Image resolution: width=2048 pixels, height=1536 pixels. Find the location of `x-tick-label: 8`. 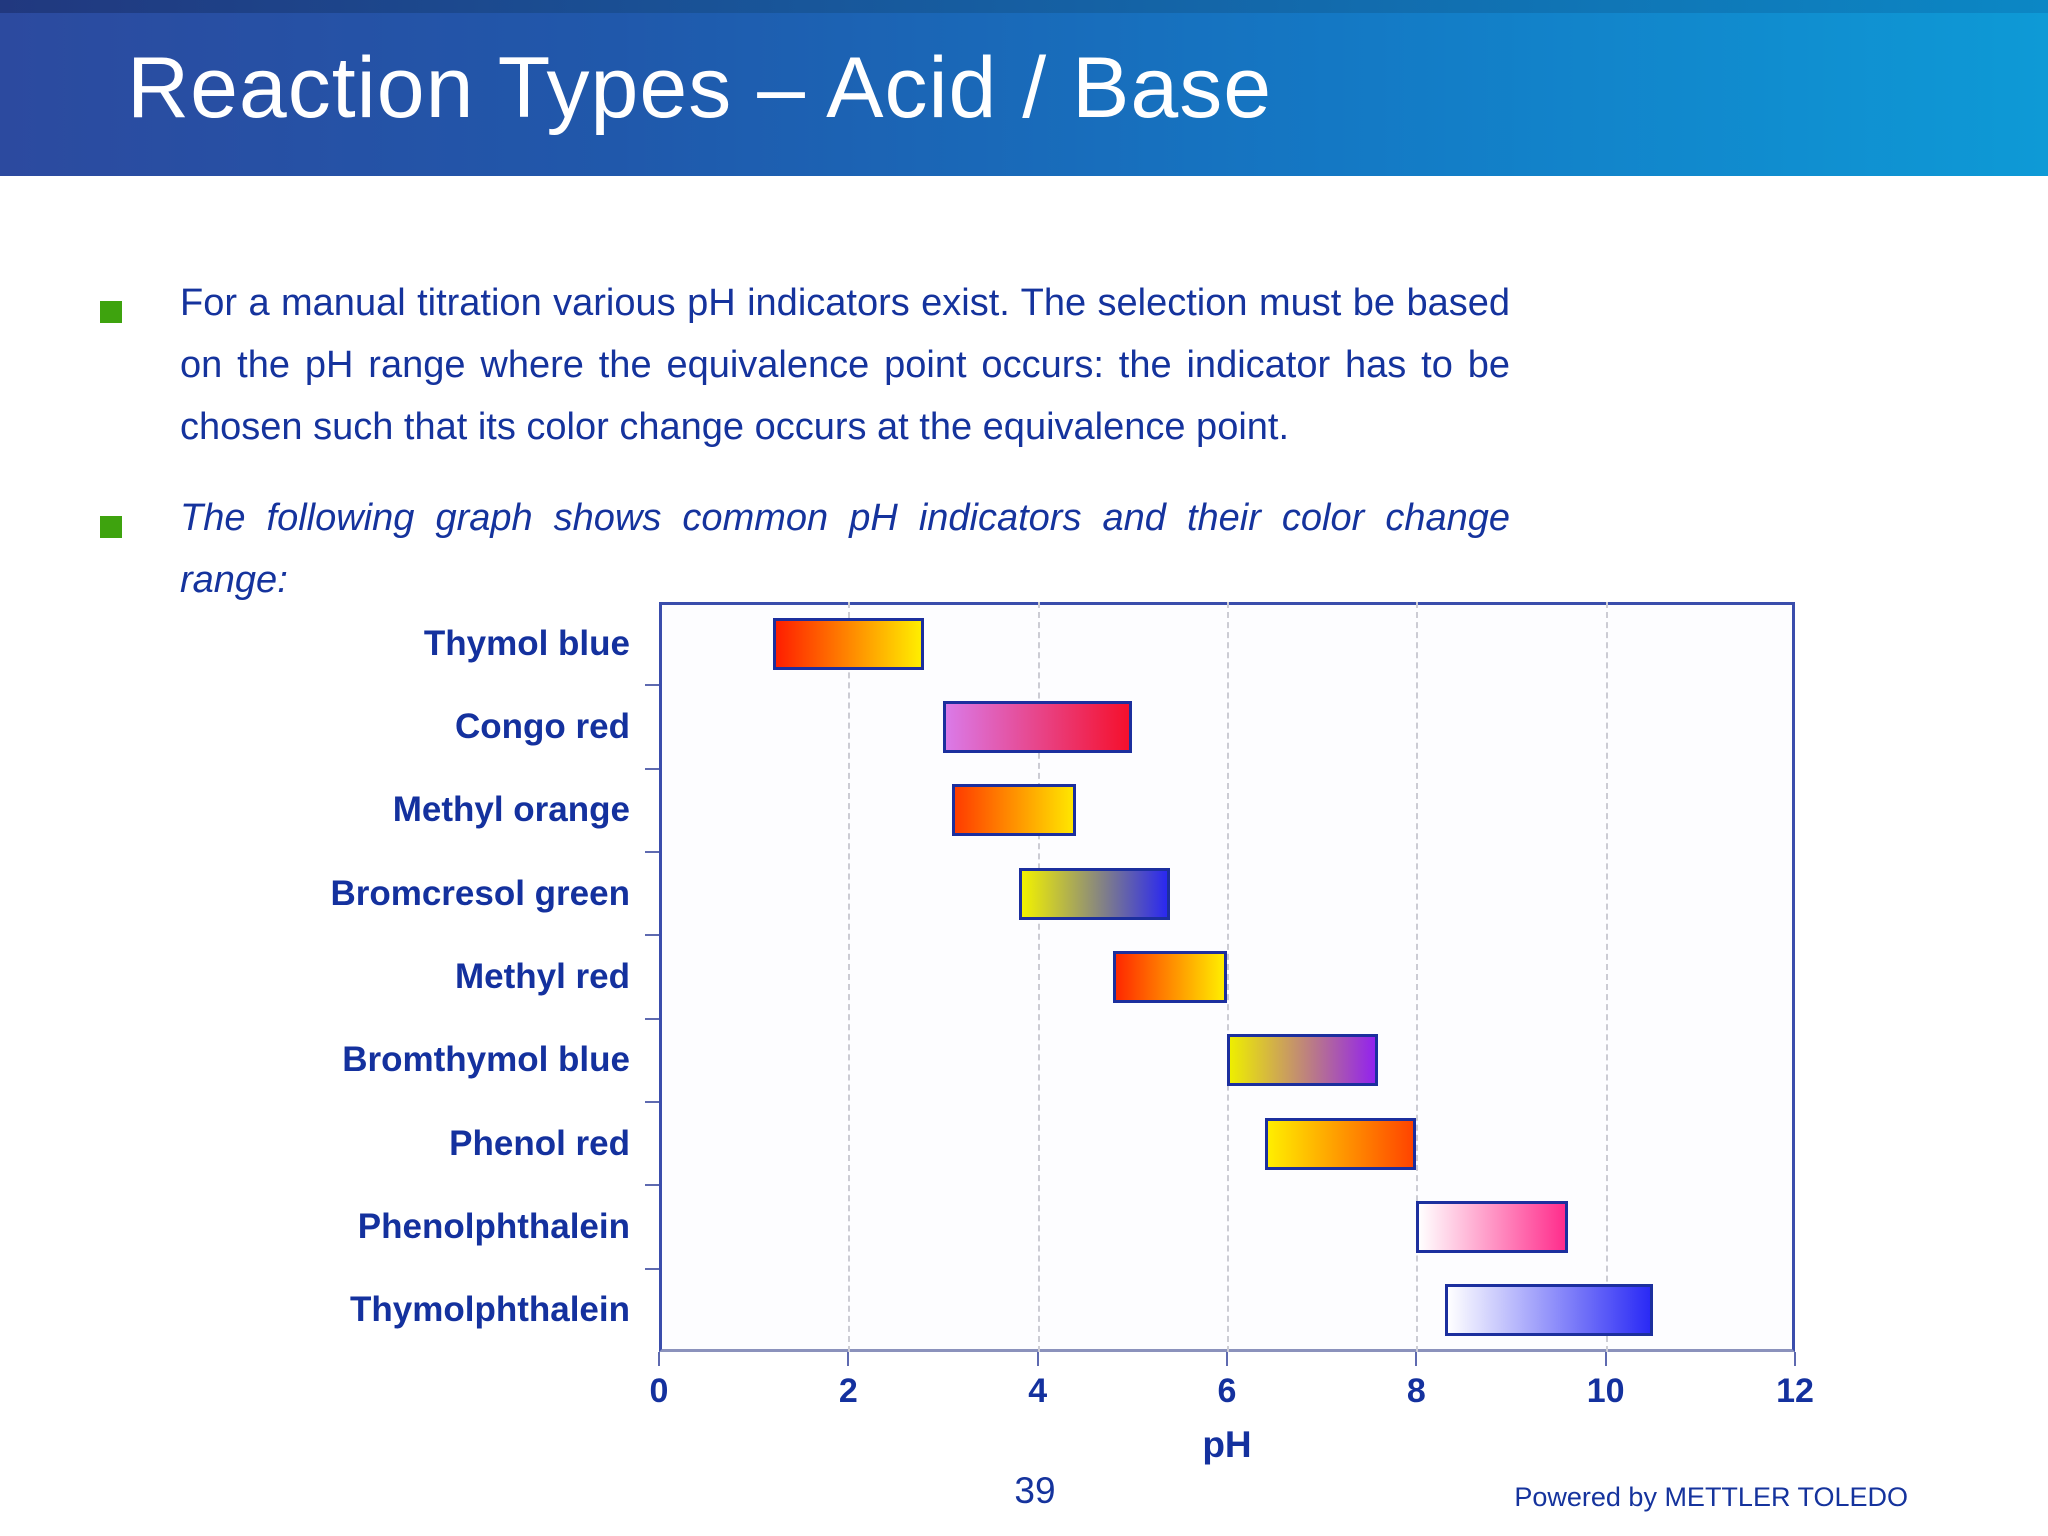

x-tick-label: 8 is located at coordinates (1416, 1391).